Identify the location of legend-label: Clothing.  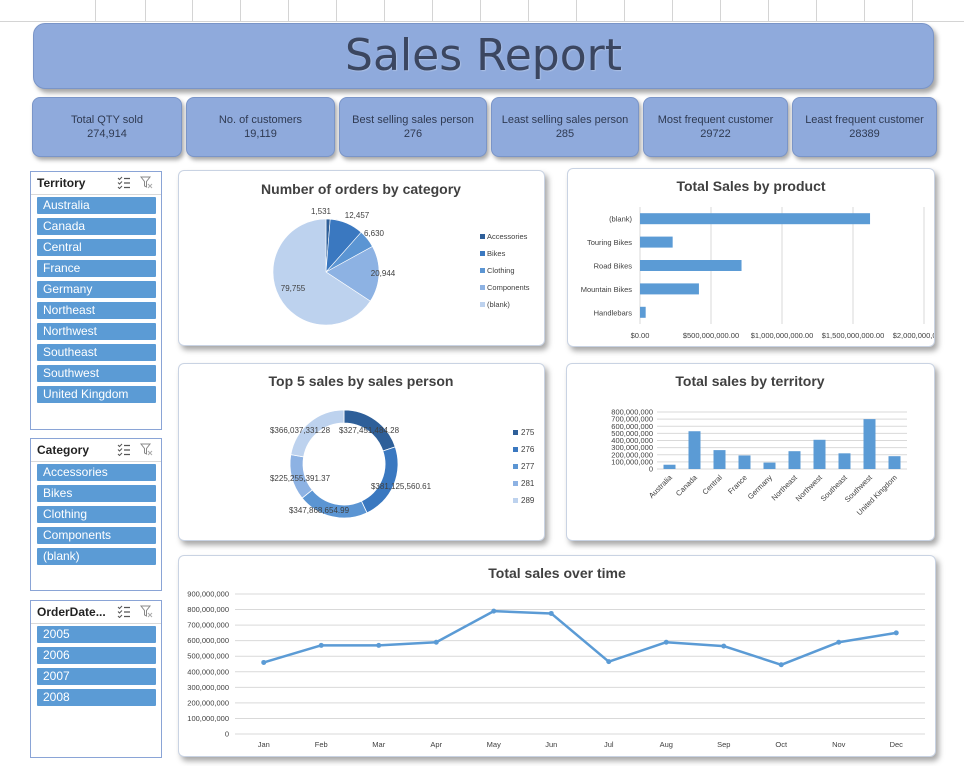
(501, 270).